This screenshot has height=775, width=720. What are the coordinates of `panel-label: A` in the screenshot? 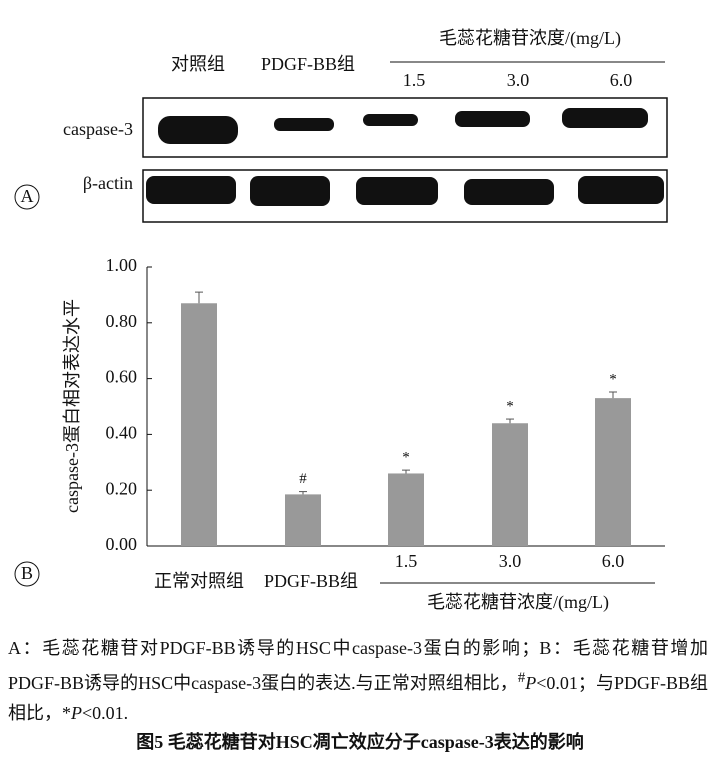 It's located at (27, 196).